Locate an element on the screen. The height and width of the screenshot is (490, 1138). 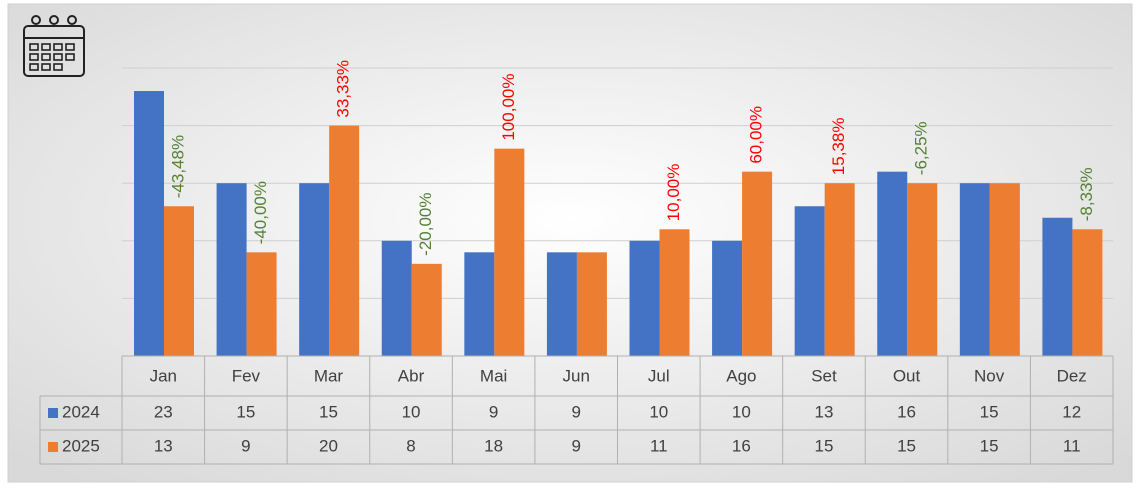
change-label: -40,00% is located at coordinates (260, 212).